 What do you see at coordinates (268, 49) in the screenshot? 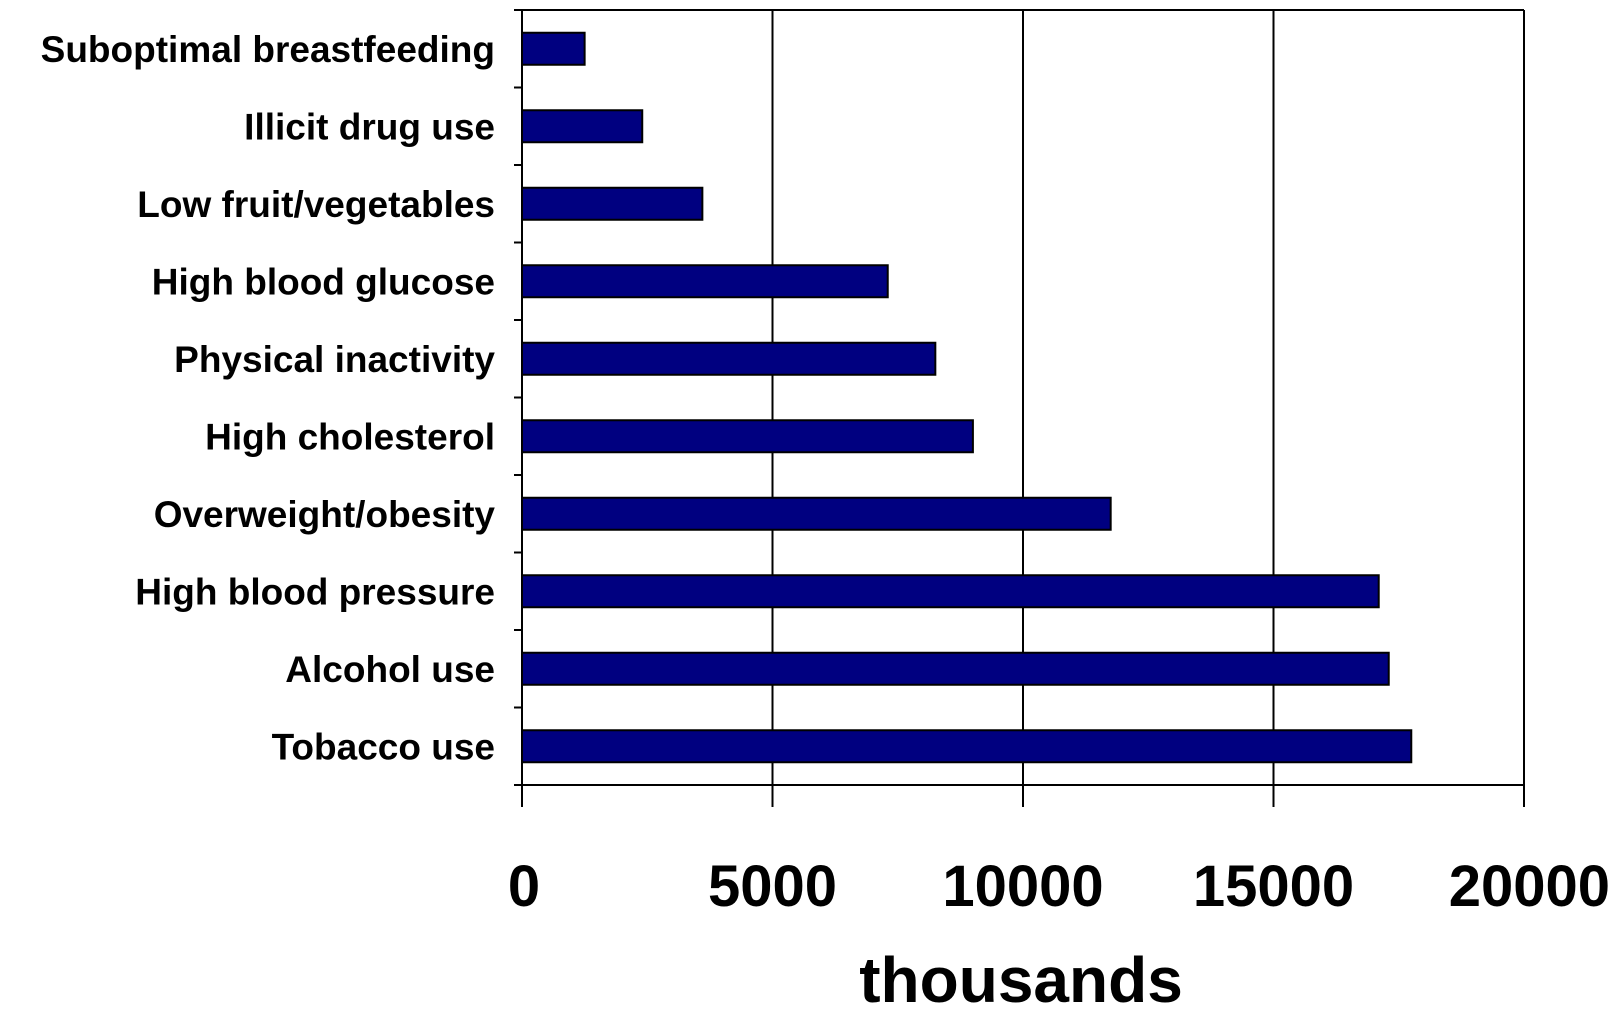
I see `category-label: Suboptimal breastfeeding` at bounding box center [268, 49].